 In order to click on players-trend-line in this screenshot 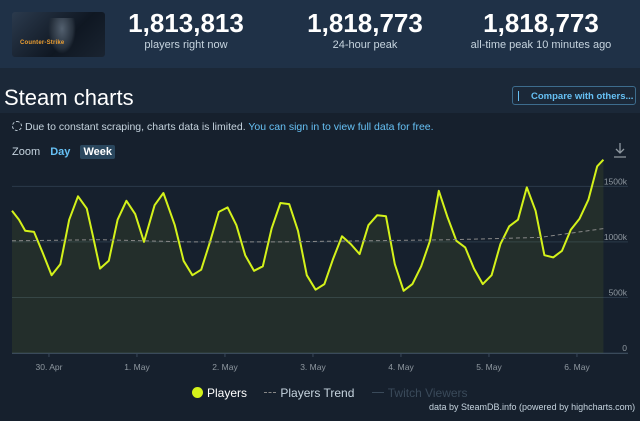, I will do `click(307, 235)`.